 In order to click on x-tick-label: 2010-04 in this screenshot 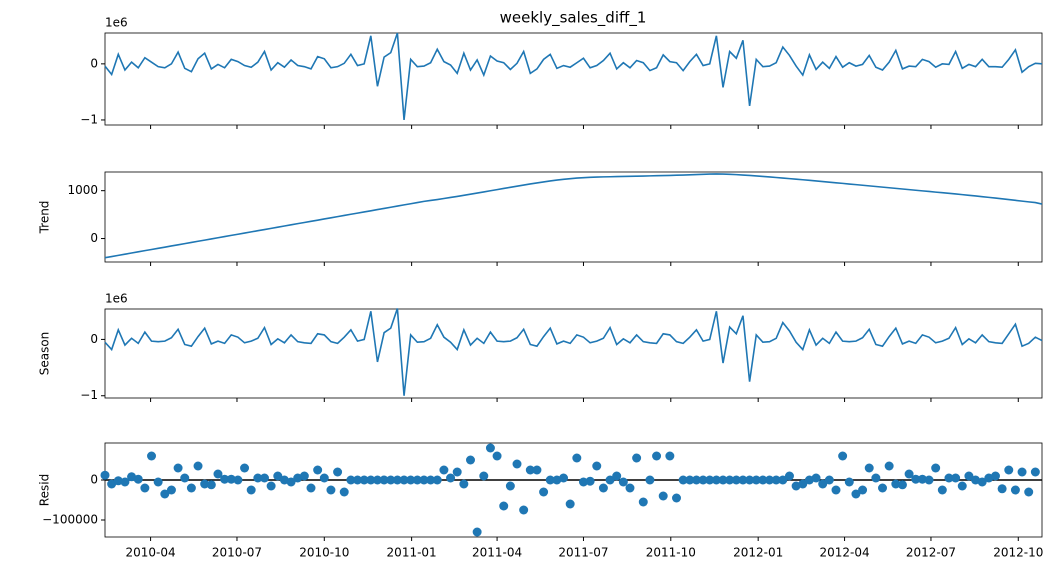, I will do `click(151, 553)`.